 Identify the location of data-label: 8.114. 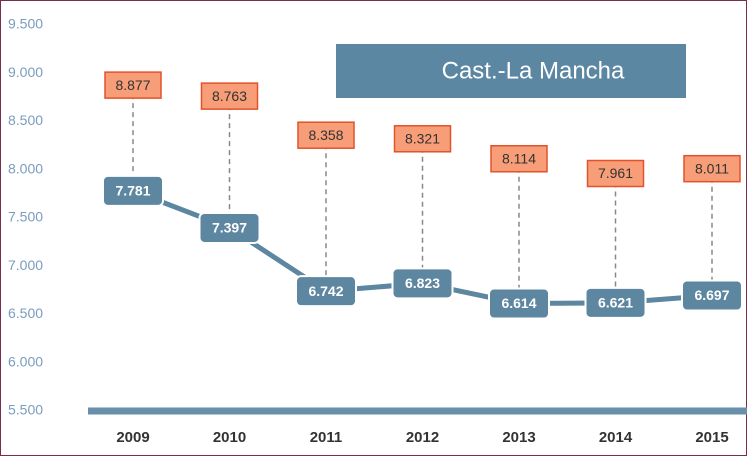
(519, 158).